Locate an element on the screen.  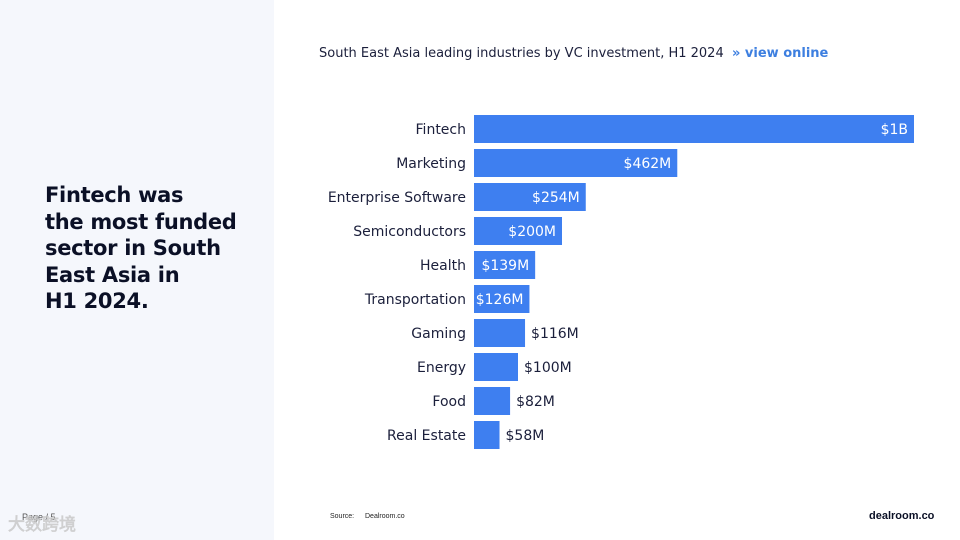
value-label: $254M is located at coordinates (556, 198).